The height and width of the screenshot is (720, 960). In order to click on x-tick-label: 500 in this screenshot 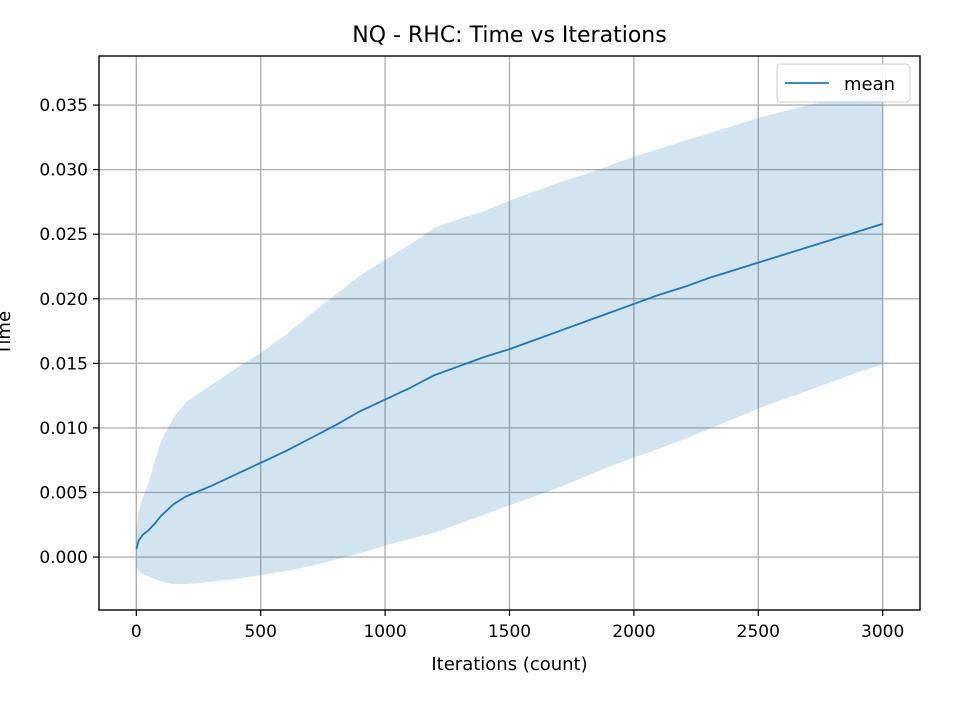, I will do `click(260, 632)`.